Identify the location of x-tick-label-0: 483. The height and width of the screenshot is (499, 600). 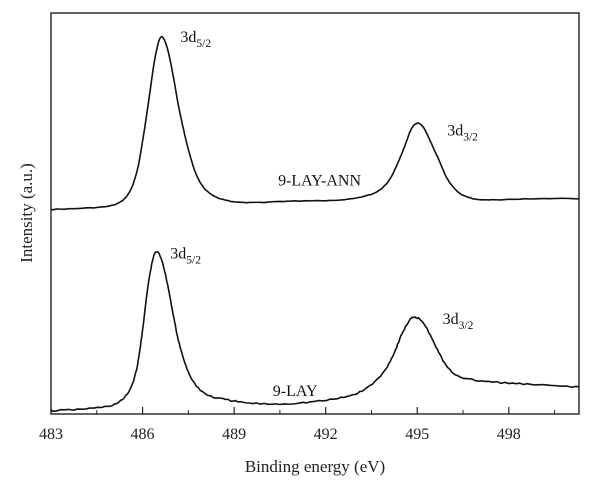
(51, 434).